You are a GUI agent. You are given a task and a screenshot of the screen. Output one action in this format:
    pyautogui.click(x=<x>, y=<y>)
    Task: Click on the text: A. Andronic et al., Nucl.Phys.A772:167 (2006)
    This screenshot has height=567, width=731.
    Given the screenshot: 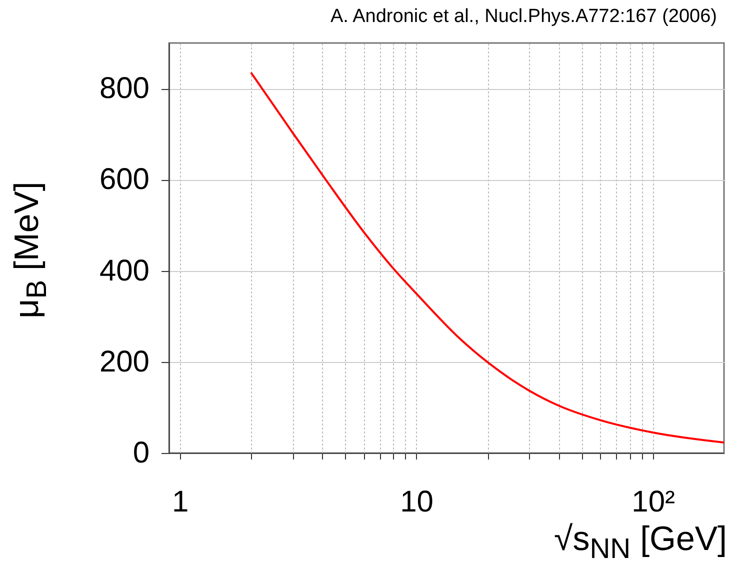 What is the action you would take?
    pyautogui.click(x=523, y=17)
    